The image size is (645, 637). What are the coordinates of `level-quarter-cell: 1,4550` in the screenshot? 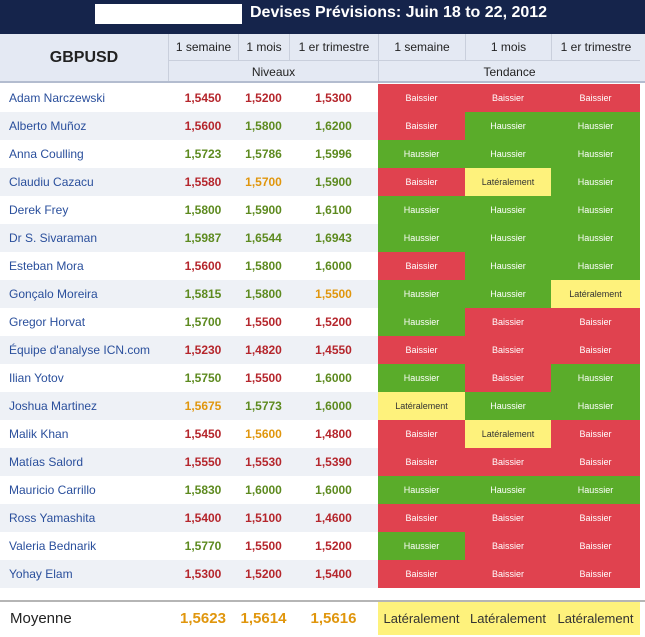 It's located at (333, 350).